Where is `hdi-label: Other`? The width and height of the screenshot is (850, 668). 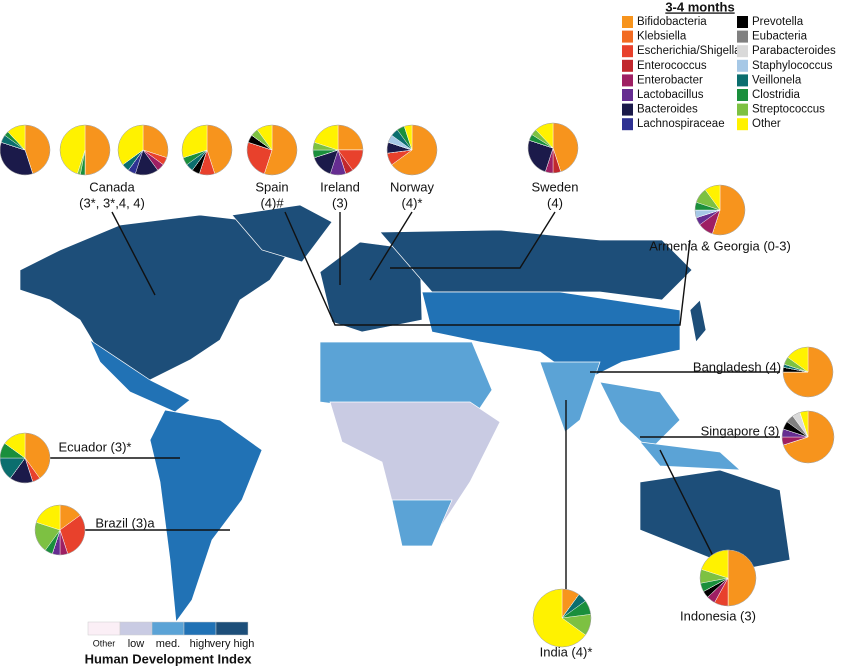 hdi-label: Other is located at coordinates (104, 643).